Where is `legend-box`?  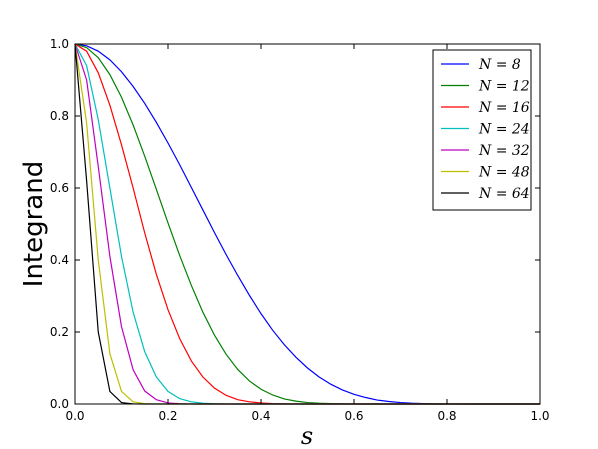
legend-box is located at coordinates (482, 130).